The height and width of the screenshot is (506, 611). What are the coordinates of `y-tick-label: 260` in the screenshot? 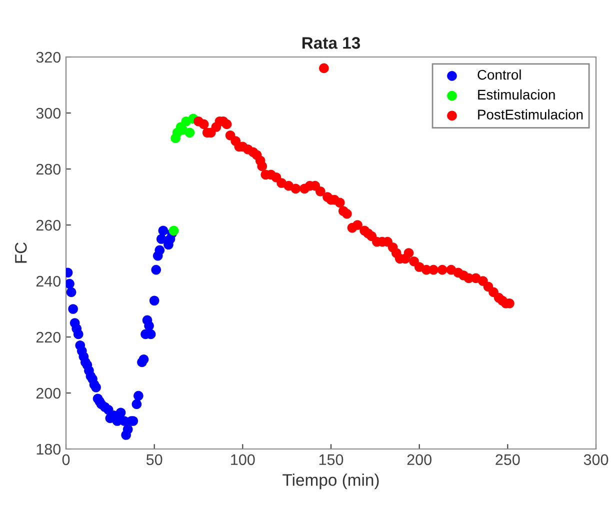 It's located at (48, 225).